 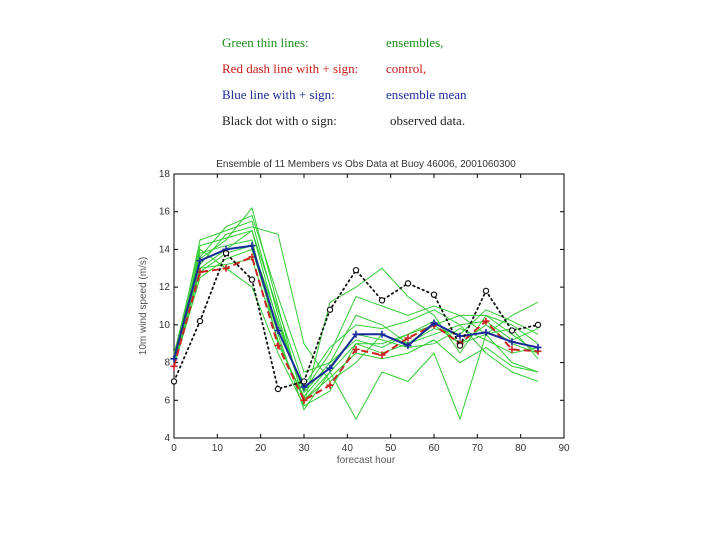 What do you see at coordinates (372, 95) in the screenshot?
I see `legend-row-mean: Blue line with + sign: ensemble mean` at bounding box center [372, 95].